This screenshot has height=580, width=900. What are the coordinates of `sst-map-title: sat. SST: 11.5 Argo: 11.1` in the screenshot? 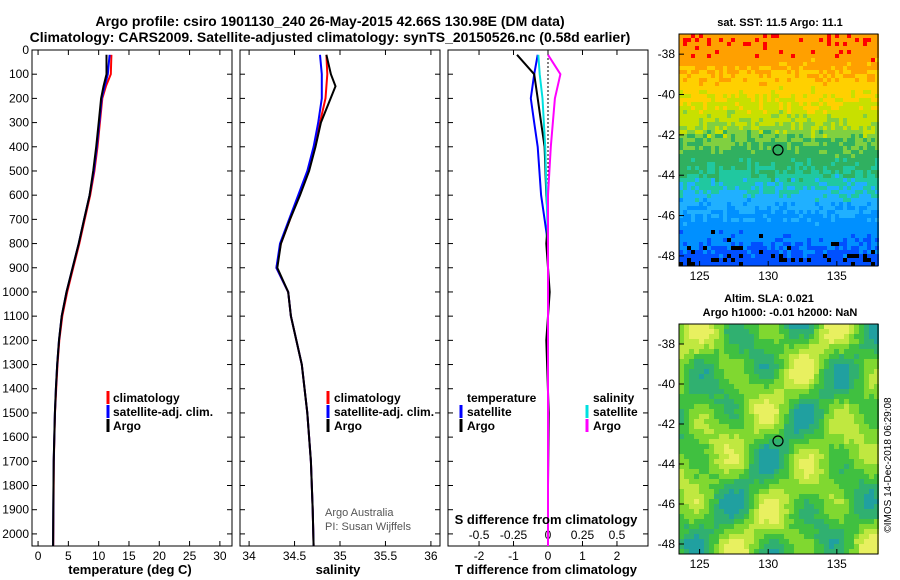 It's located at (780, 23).